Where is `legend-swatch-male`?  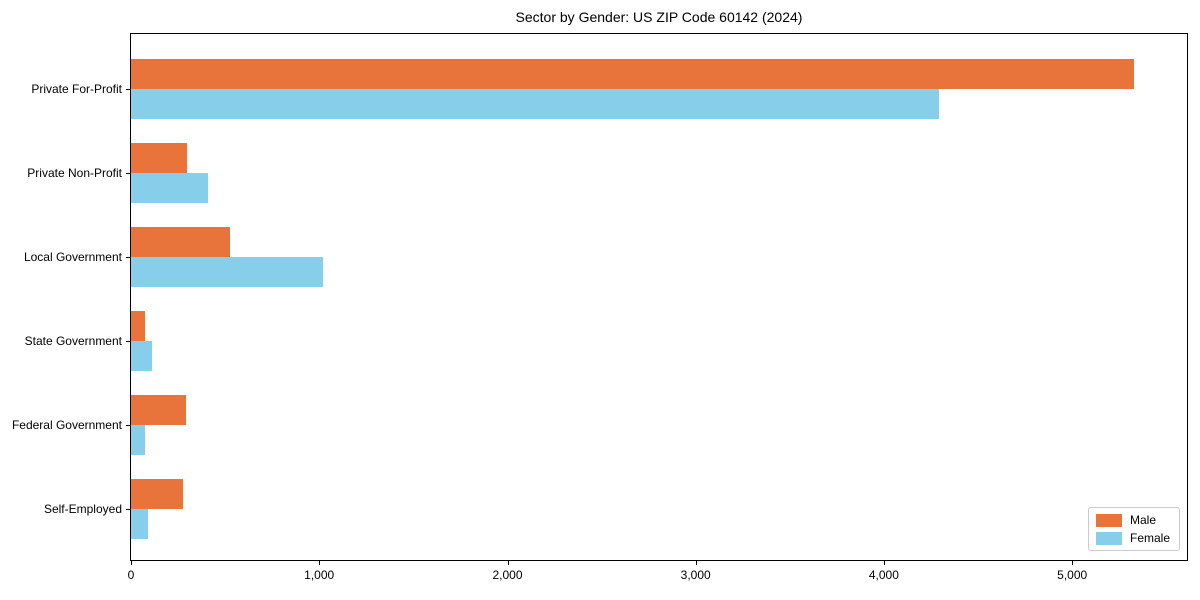 legend-swatch-male is located at coordinates (1108, 520).